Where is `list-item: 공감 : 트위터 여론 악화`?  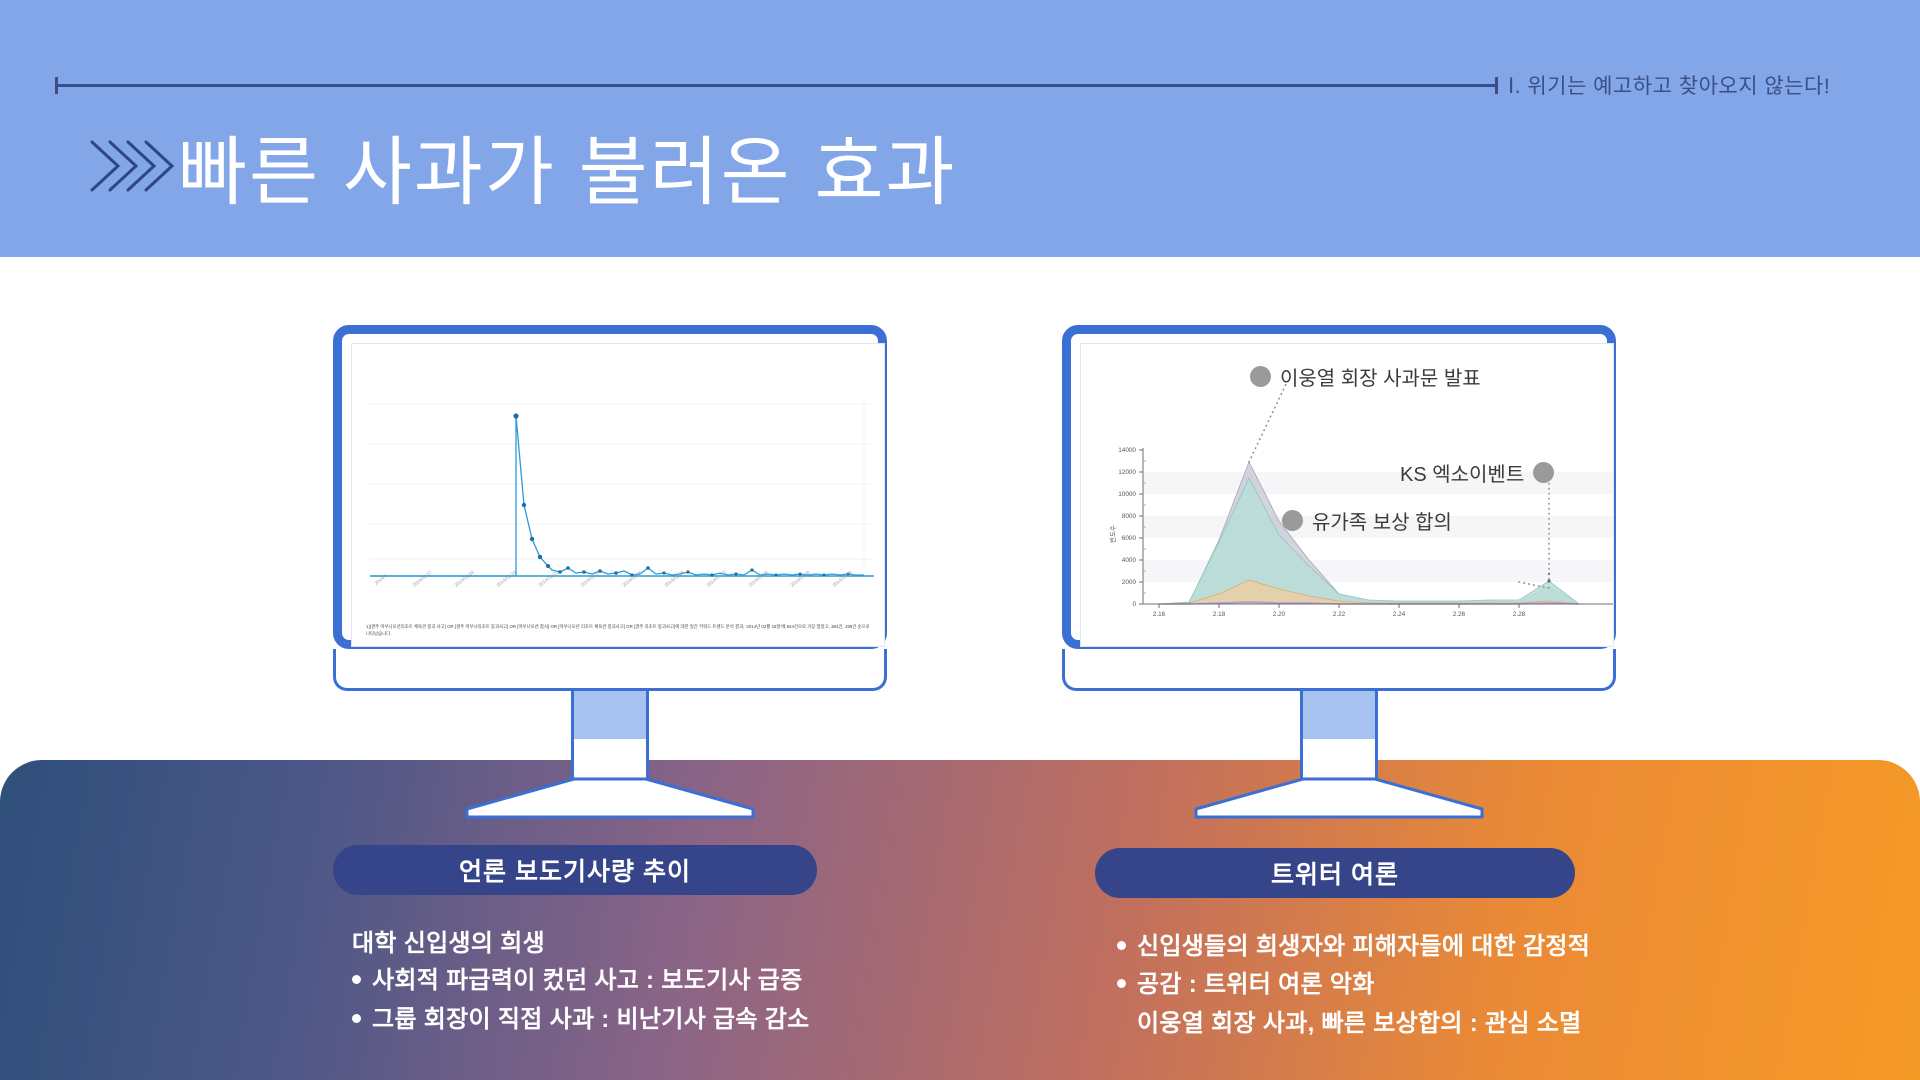 list-item: 공감 : 트위터 여론 악화 is located at coordinates (1397, 985).